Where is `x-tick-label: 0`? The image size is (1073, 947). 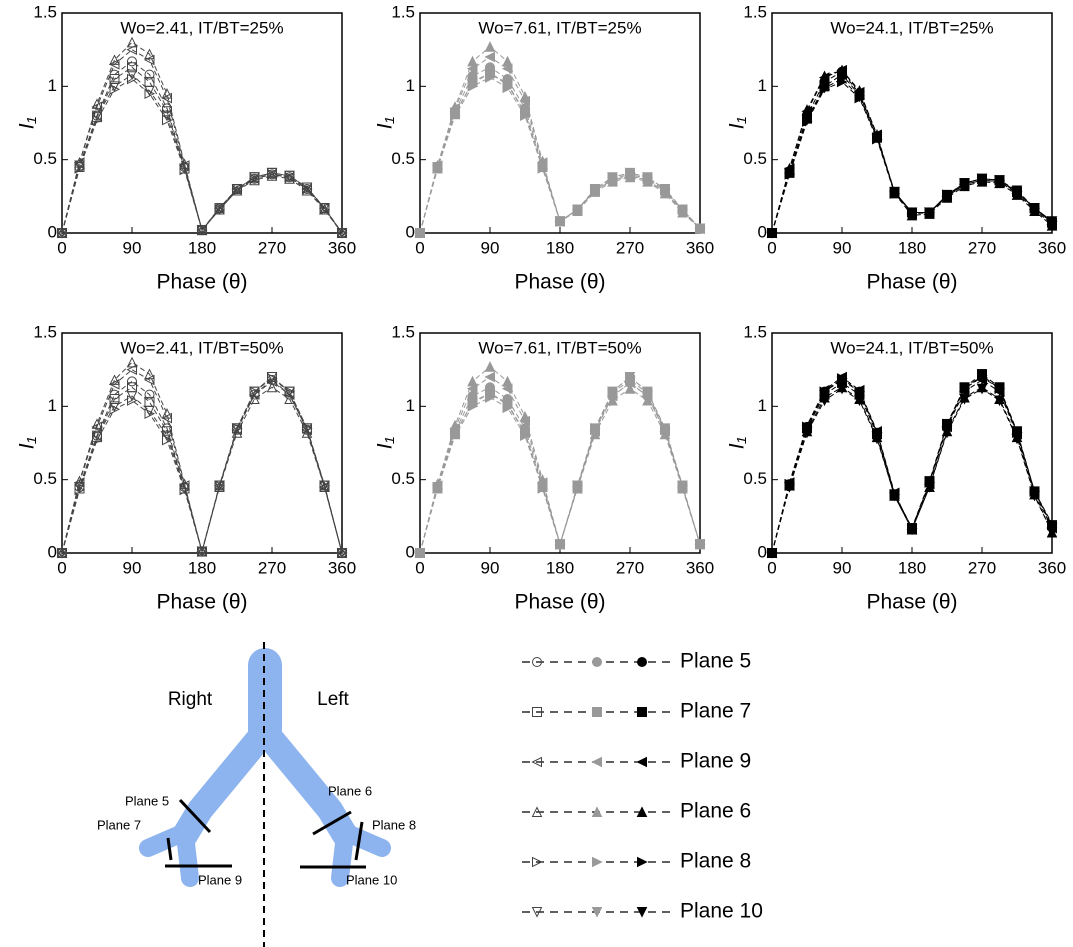 x-tick-label: 0 is located at coordinates (771, 567).